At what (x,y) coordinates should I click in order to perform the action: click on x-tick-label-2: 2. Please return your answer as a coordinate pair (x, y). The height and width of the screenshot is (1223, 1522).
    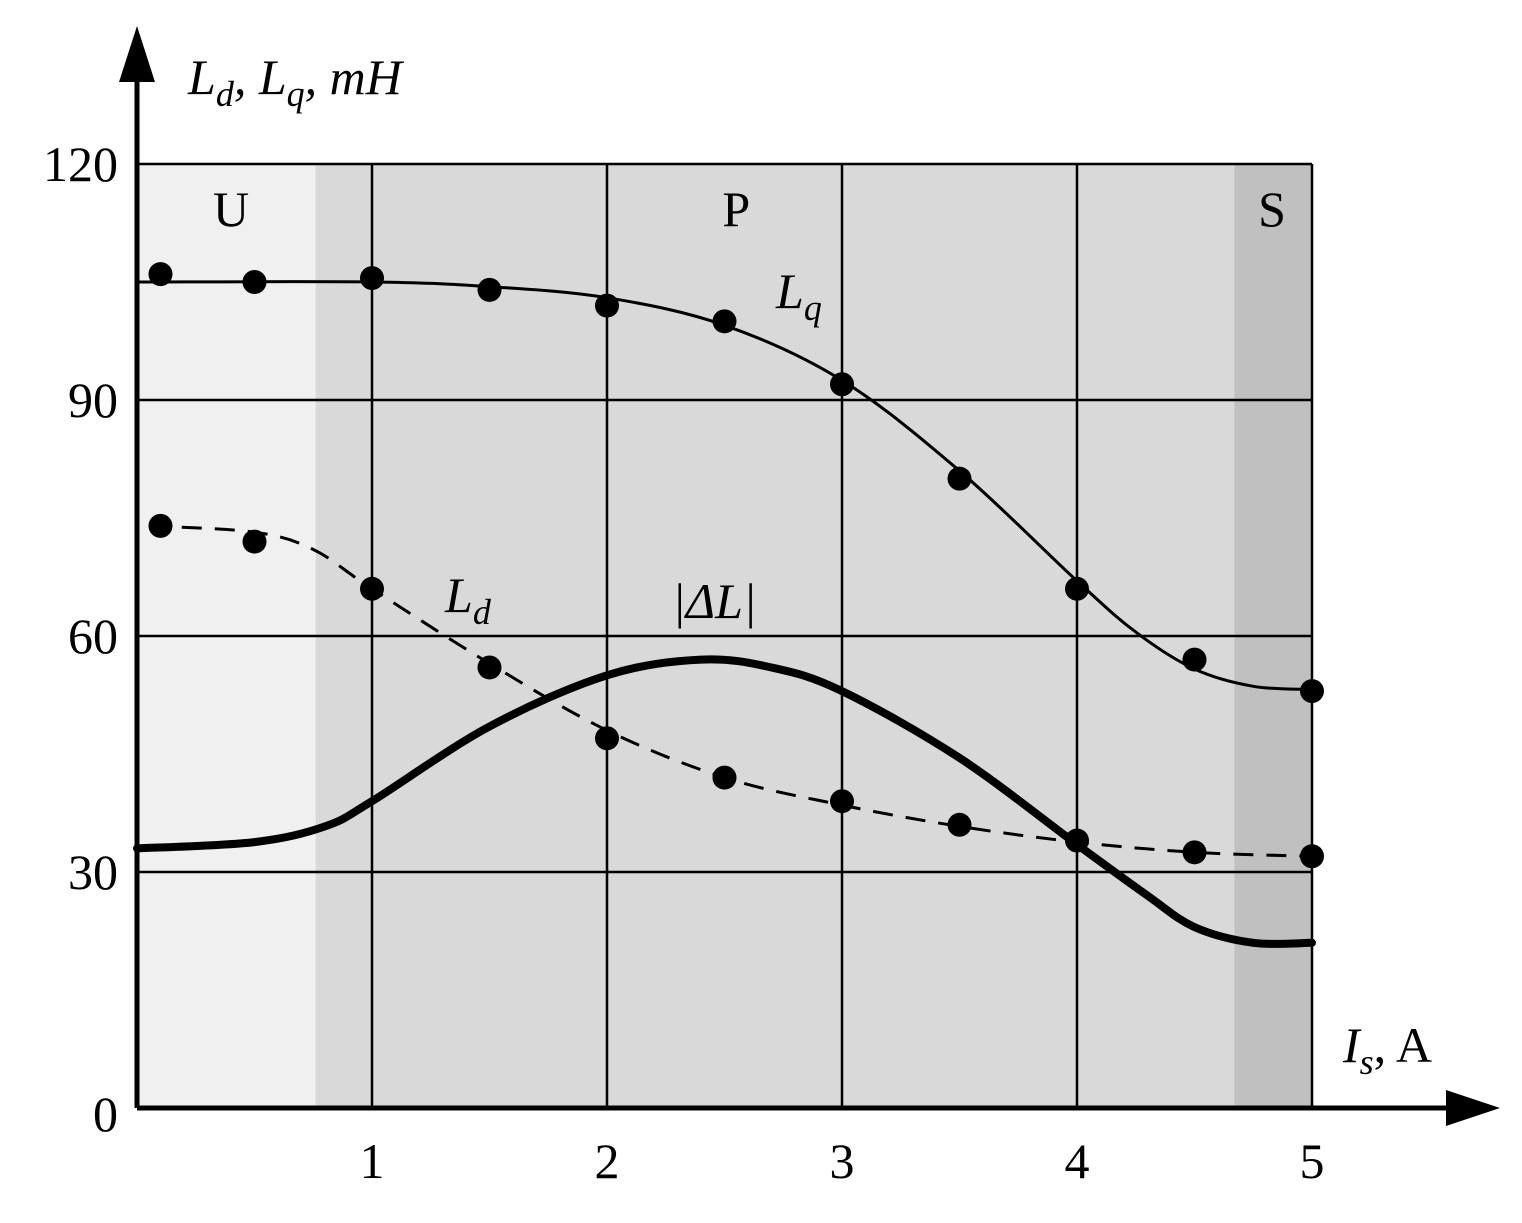
    Looking at the image, I should click on (607, 1161).